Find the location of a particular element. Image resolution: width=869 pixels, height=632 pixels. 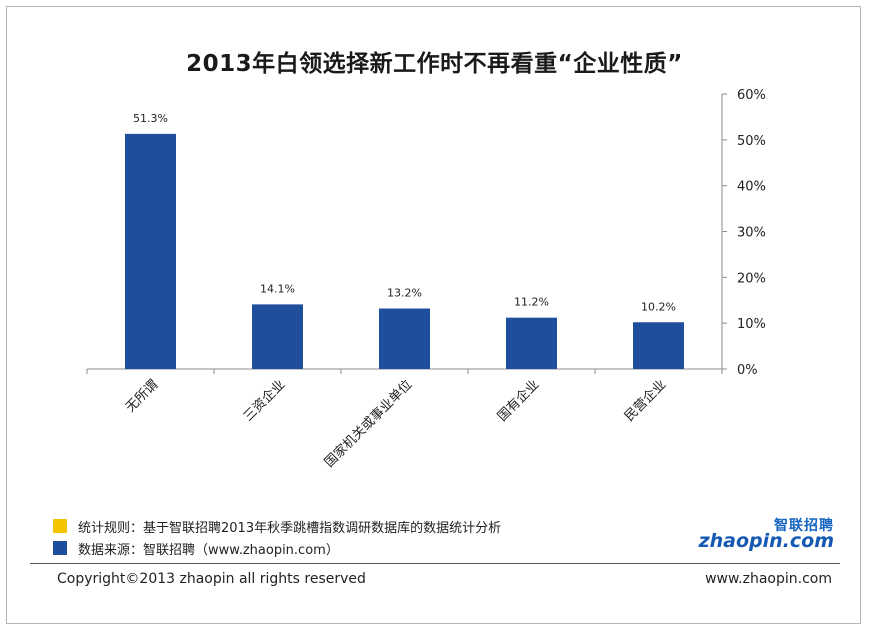

category-label: 国家机关或事业单位 is located at coordinates (368, 424).